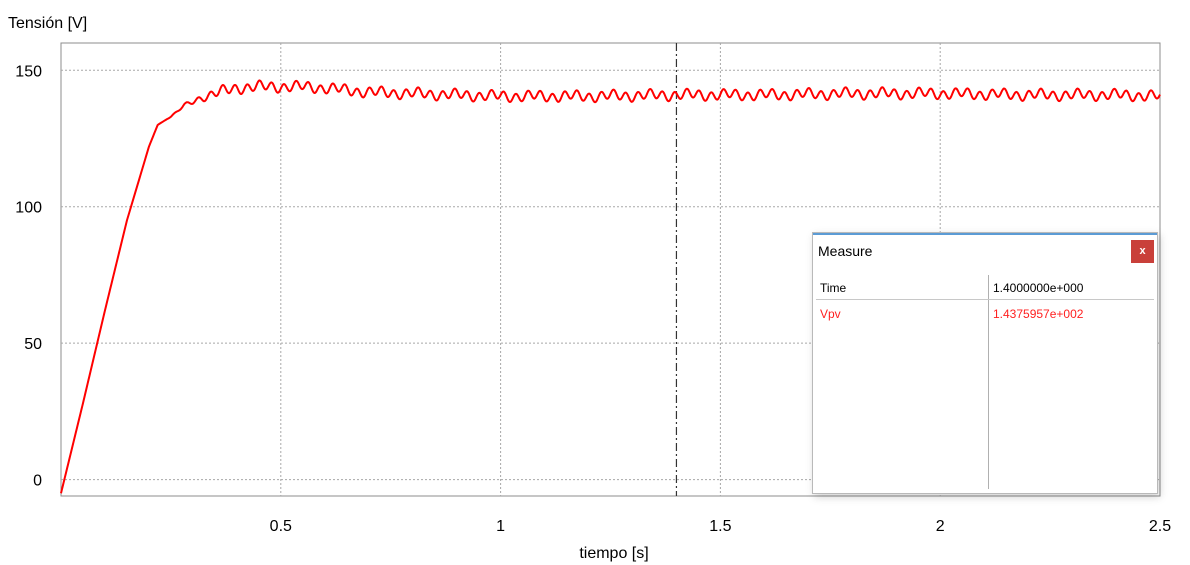 The height and width of the screenshot is (565, 1190). Describe the element at coordinates (500, 526) in the screenshot. I see `x-tick-label: 1` at that location.